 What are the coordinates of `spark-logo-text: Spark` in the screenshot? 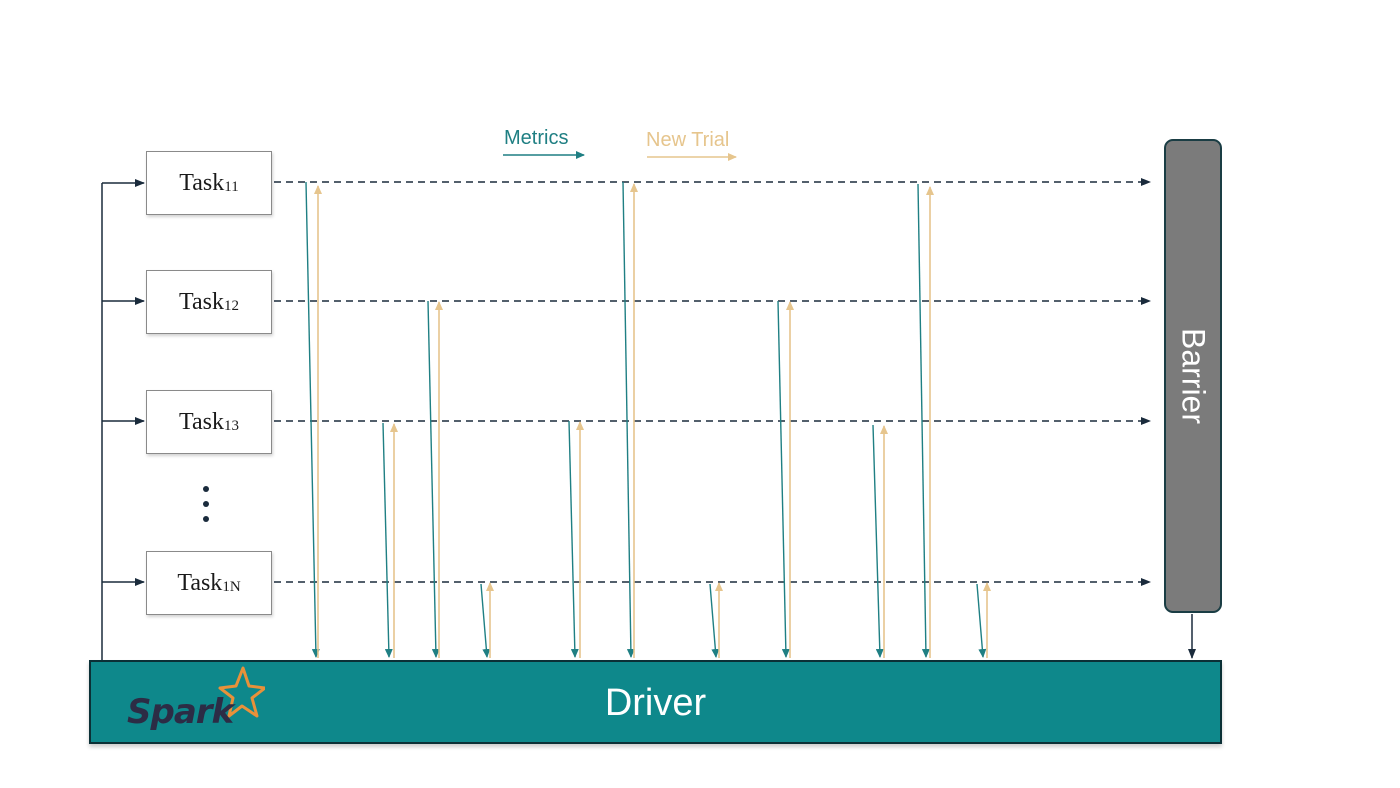 It's located at (180, 712).